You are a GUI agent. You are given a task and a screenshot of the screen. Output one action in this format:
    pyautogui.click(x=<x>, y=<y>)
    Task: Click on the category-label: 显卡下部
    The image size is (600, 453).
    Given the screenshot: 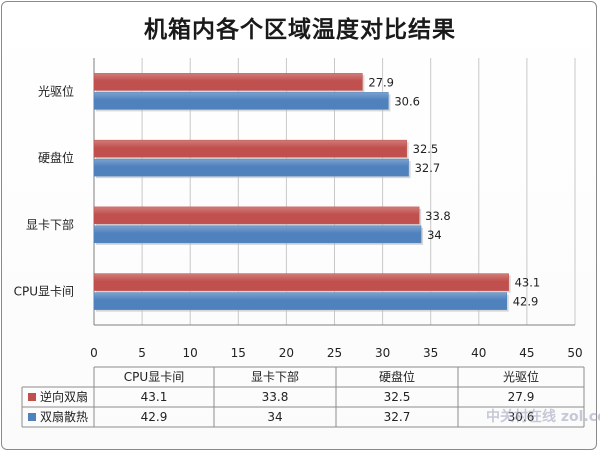 What is the action you would take?
    pyautogui.click(x=50, y=224)
    